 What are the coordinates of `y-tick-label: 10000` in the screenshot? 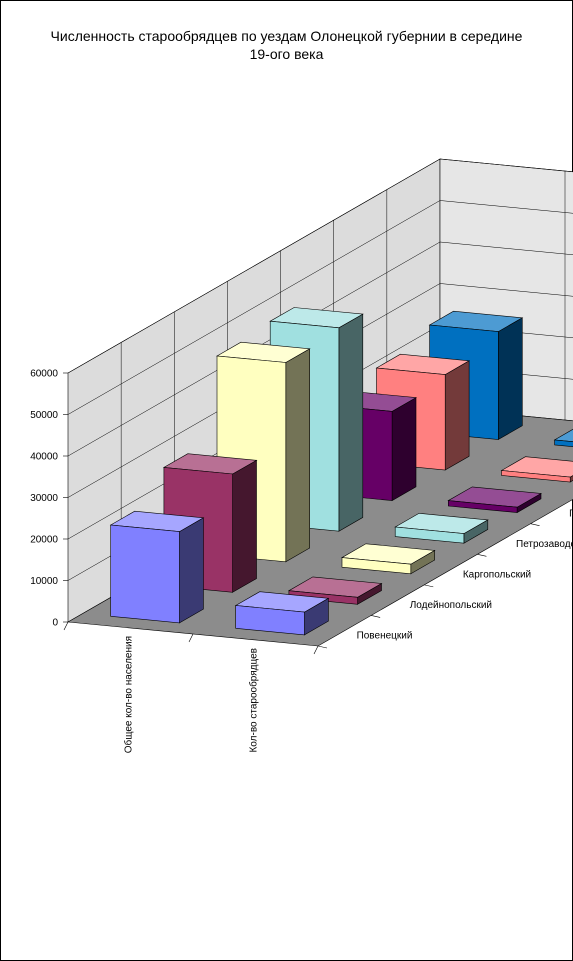 It's located at (44, 581).